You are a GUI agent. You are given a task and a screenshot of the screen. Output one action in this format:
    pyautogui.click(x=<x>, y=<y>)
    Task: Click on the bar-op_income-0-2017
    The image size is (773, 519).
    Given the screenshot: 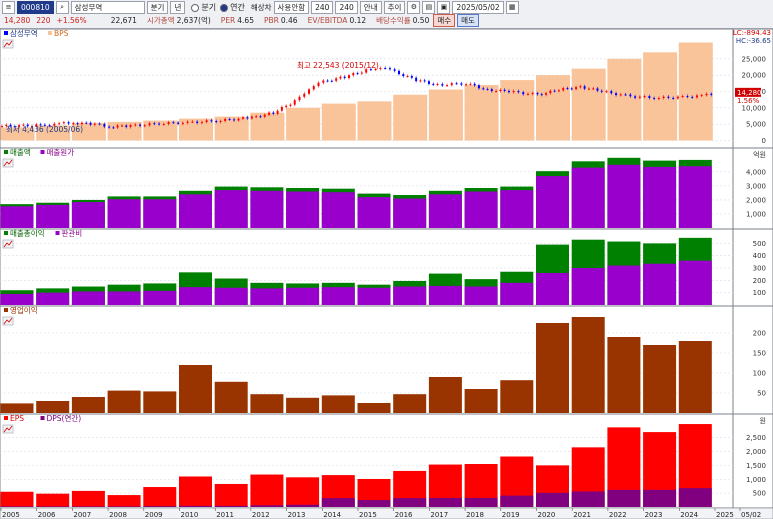 What is the action you would take?
    pyautogui.click(x=445, y=395)
    